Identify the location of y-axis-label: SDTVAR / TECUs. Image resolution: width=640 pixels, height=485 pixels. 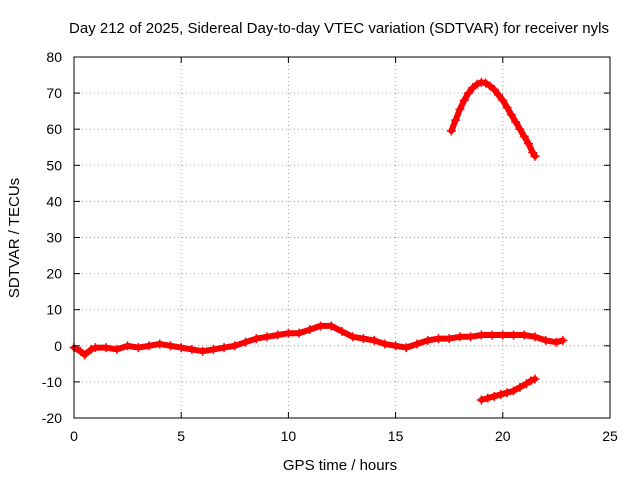
(14, 238).